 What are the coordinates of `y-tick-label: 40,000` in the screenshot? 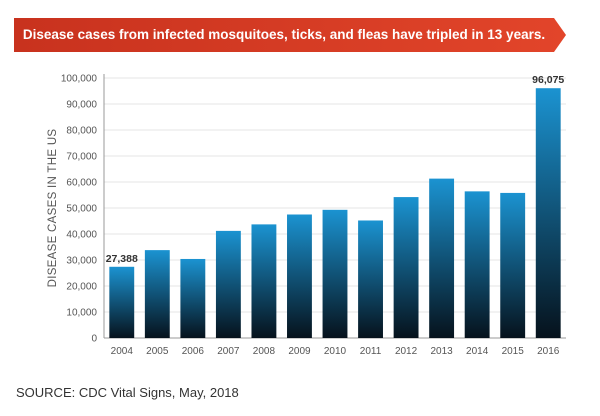 It's located at (81, 235).